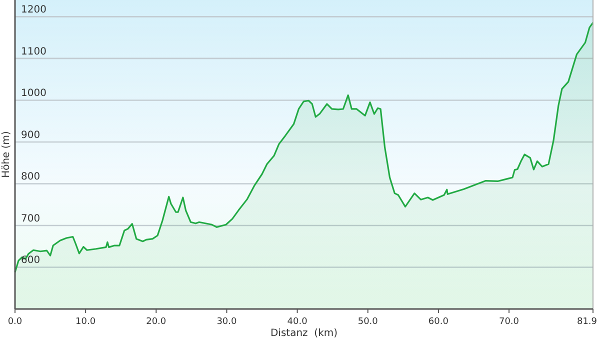 The image size is (600, 340). I want to click on y-tick-label: 800, so click(30, 177).